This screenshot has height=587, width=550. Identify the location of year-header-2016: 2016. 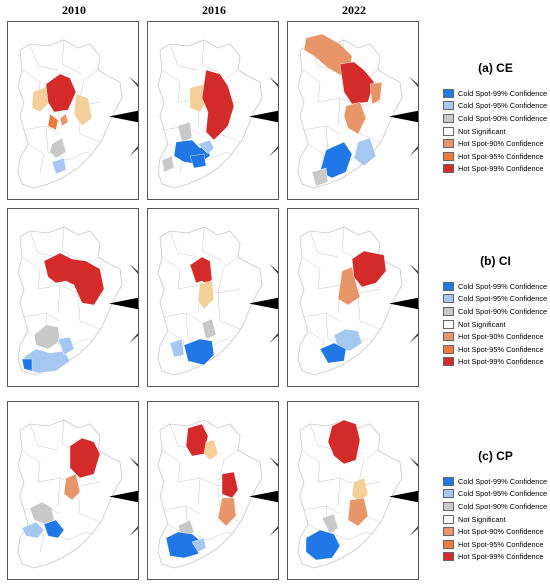
(214, 10).